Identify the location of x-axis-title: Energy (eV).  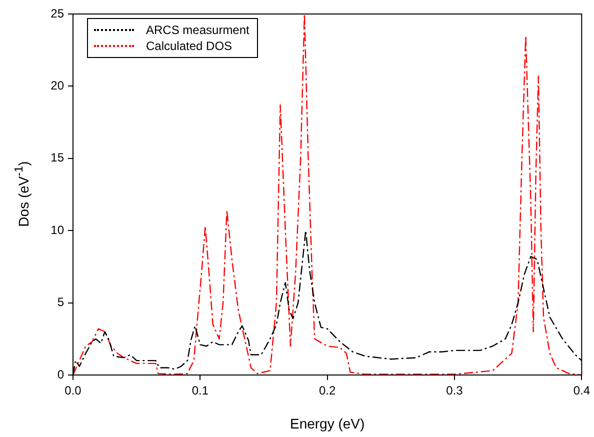
(327, 423).